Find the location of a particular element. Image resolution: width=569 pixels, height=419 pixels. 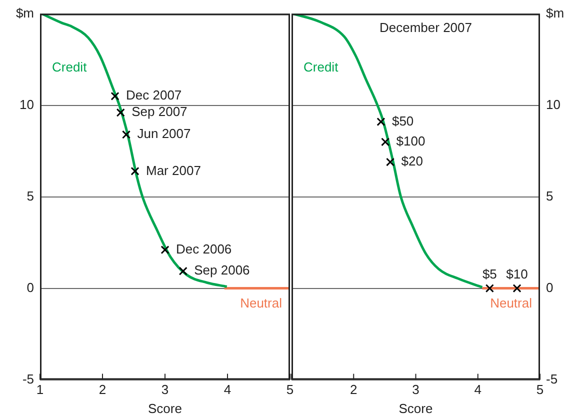

x-tick-label: 1 is located at coordinates (40, 390).